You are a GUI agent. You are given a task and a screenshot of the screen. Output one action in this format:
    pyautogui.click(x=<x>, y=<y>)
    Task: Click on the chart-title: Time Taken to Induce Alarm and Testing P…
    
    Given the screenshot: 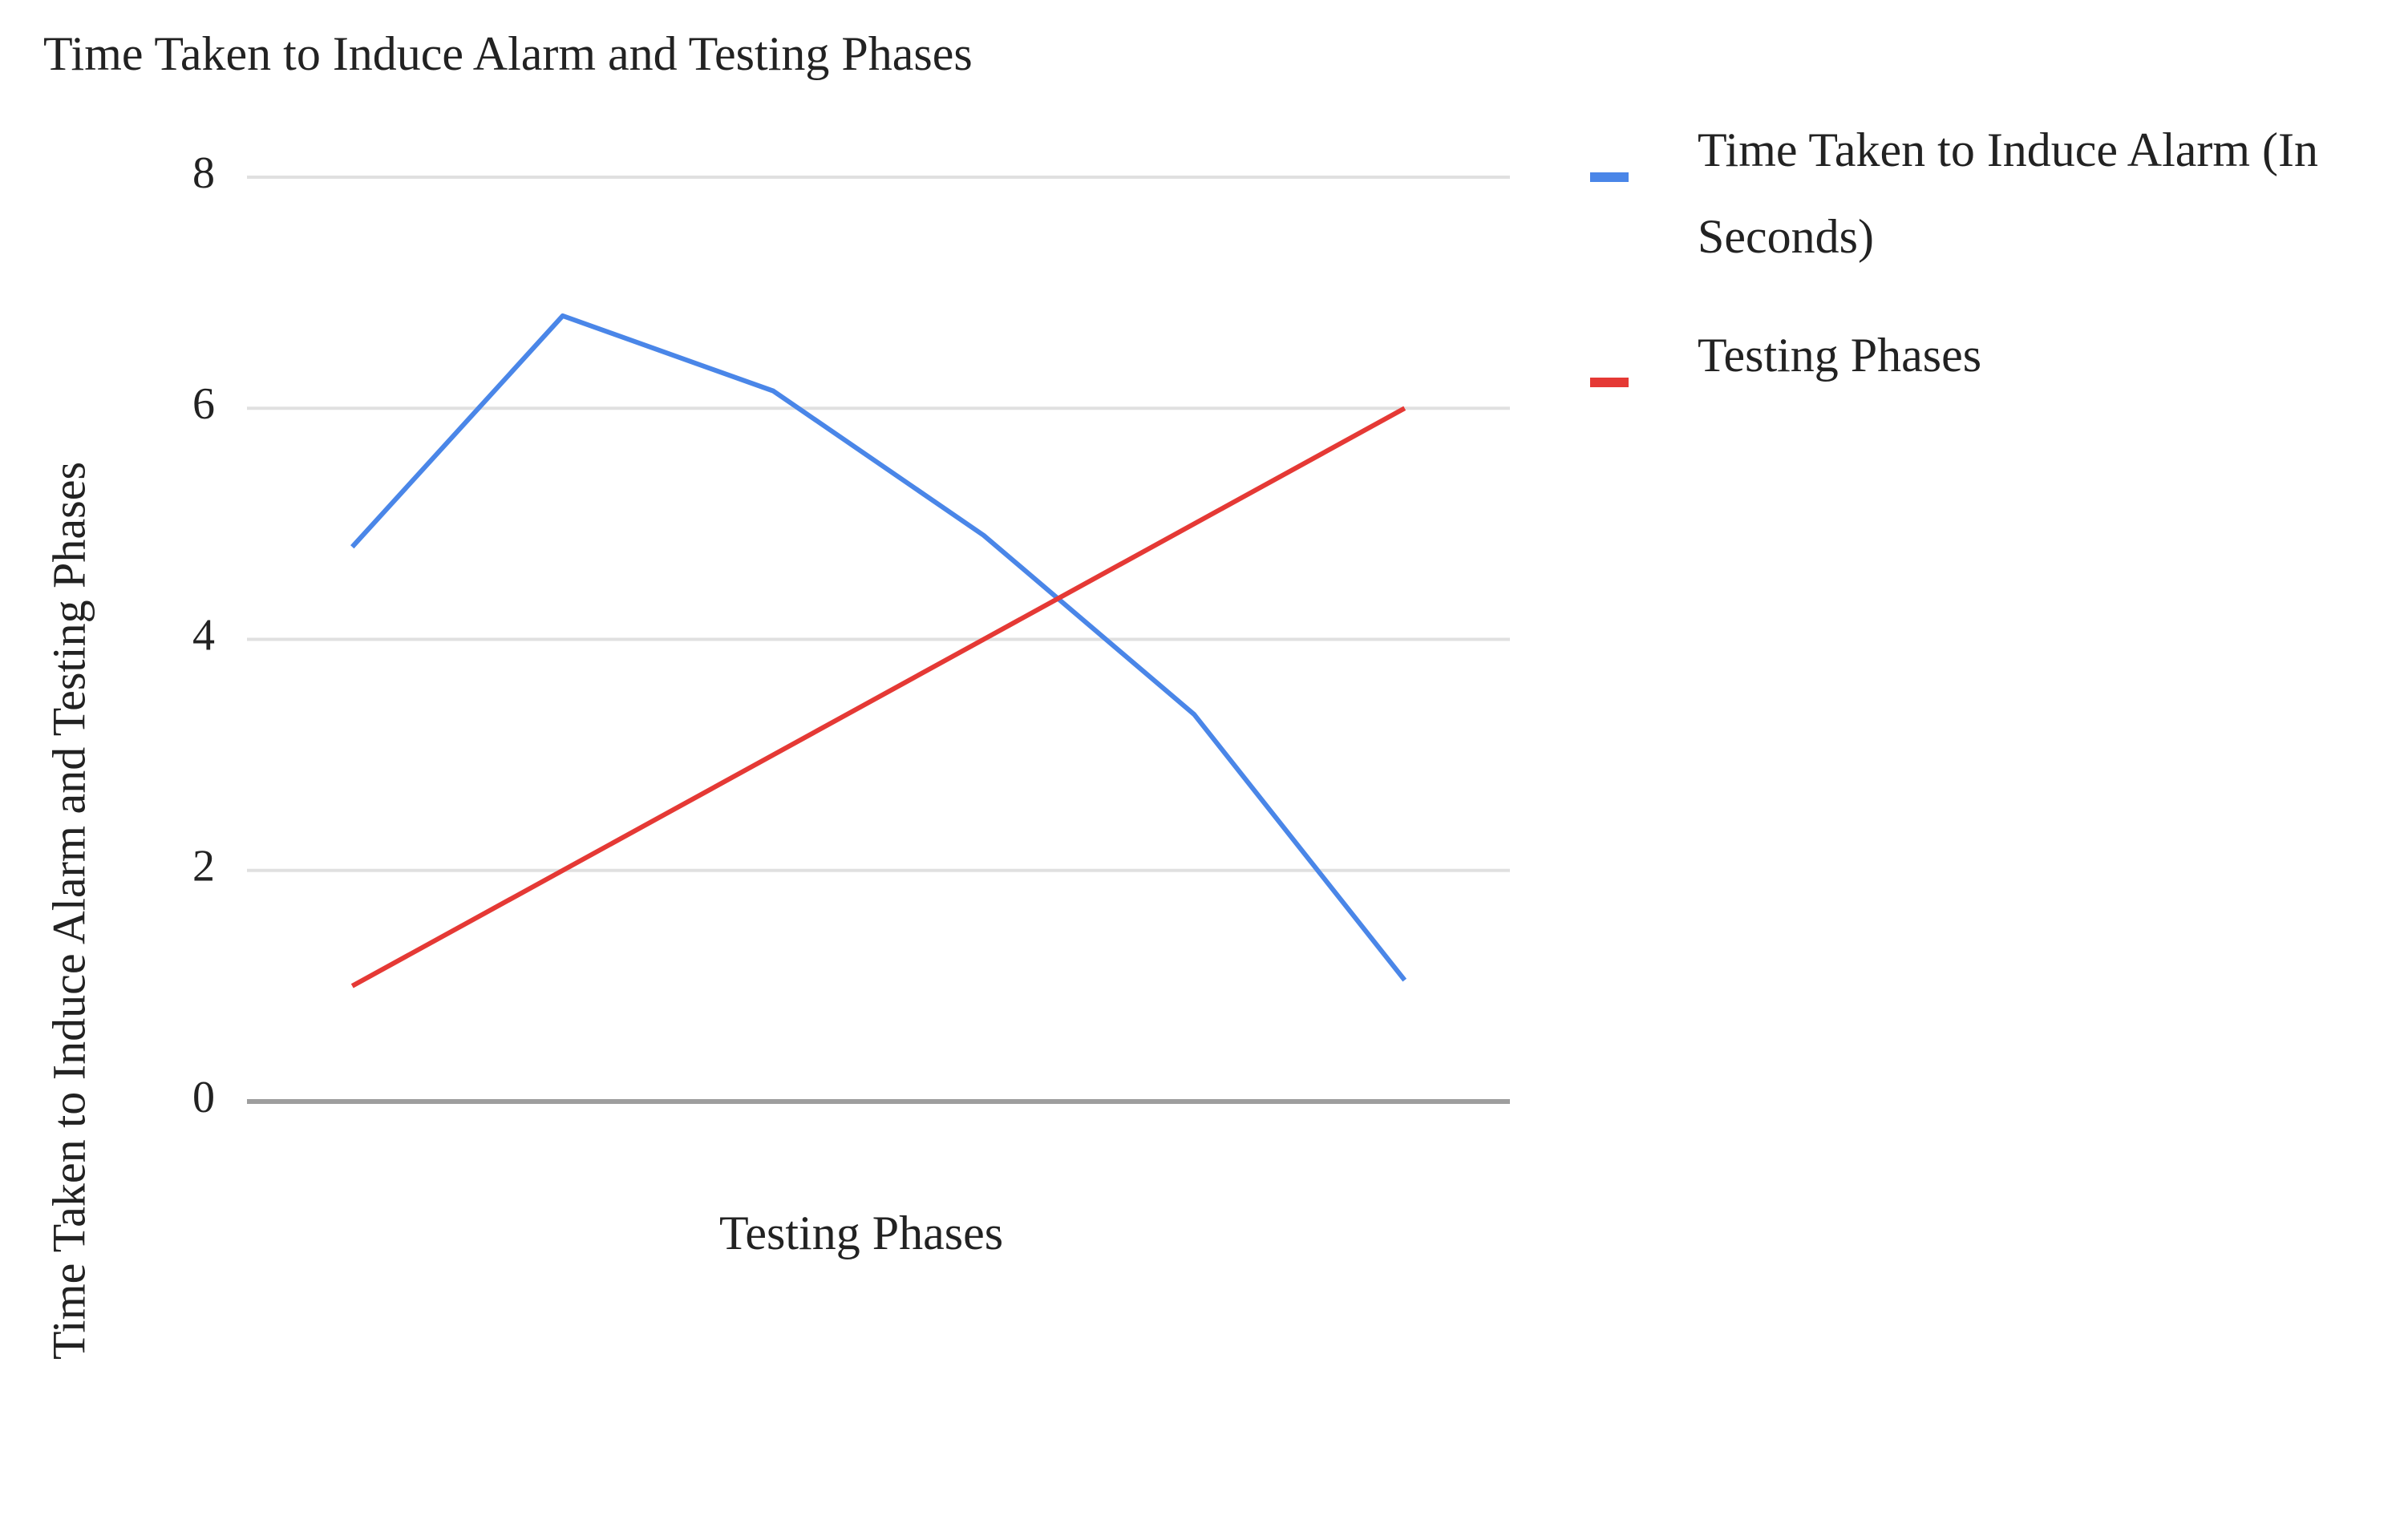 What is the action you would take?
    pyautogui.click(x=508, y=53)
    